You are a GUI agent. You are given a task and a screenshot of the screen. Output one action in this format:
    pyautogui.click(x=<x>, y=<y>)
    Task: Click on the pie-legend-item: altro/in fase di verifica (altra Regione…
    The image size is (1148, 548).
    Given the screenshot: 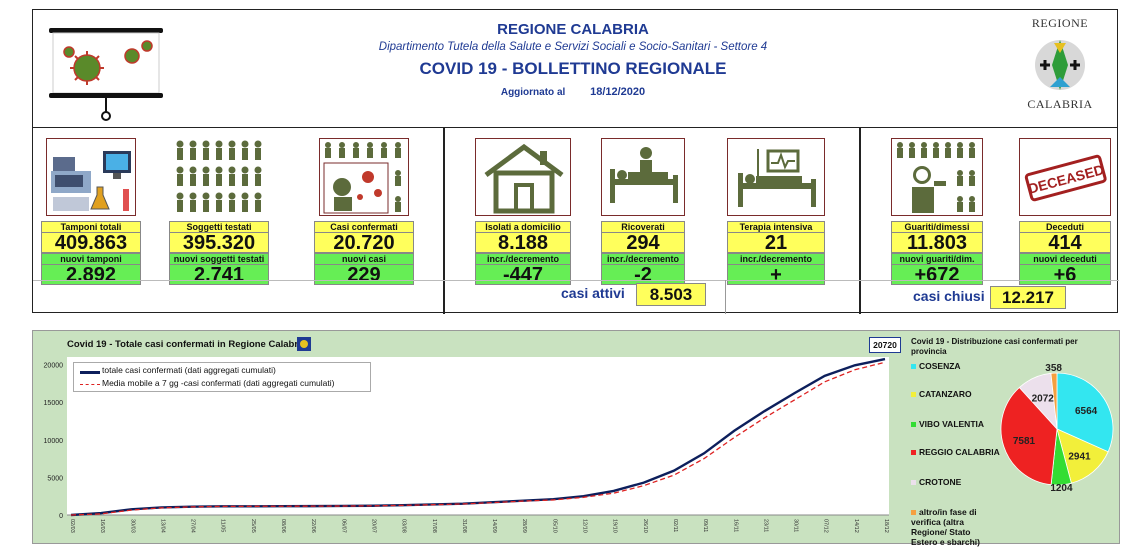 What is the action you would take?
    pyautogui.click(x=954, y=527)
    